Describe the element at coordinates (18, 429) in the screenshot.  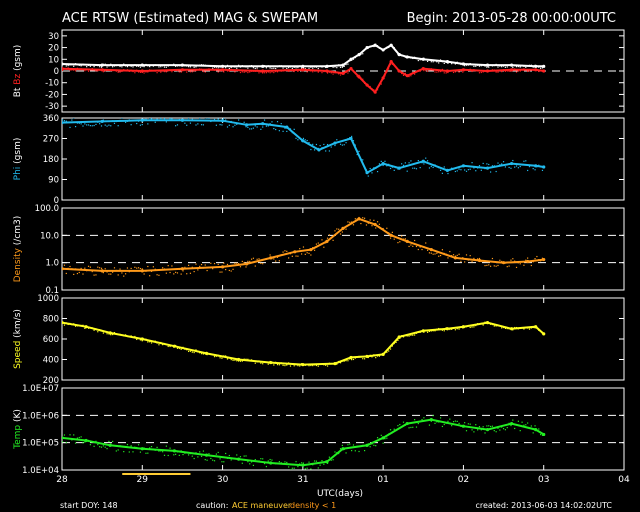
I see `temp-ylabel: Temp (K)` at that location.